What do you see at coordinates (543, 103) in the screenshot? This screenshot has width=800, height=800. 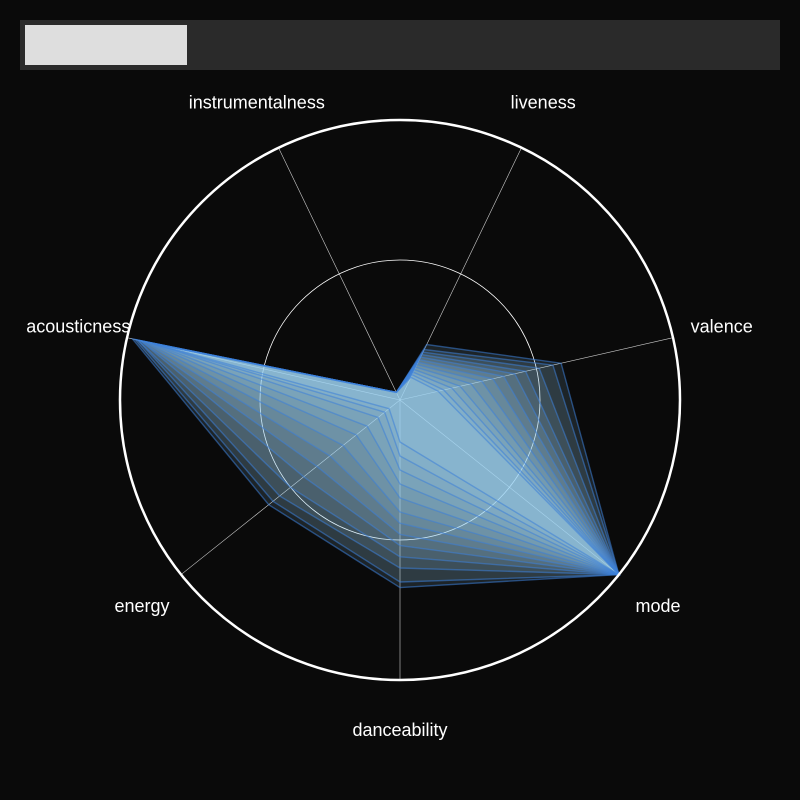 I see `axis-label-liveness: liveness` at bounding box center [543, 103].